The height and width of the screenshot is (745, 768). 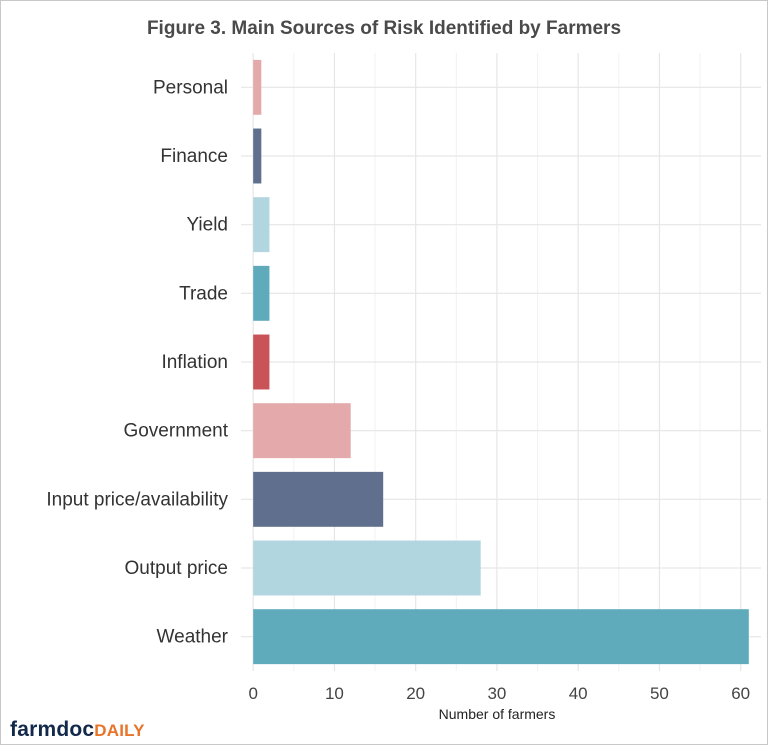 I want to click on bar-input-price-availability, so click(x=318, y=499).